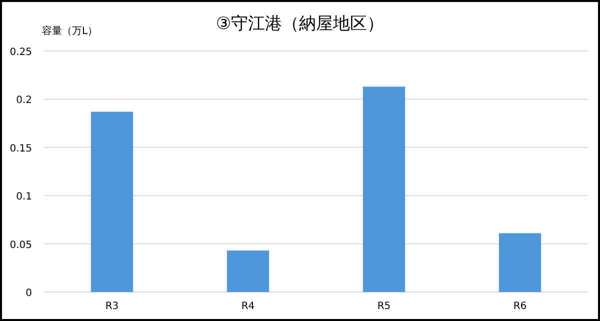 The image size is (600, 321). Describe the element at coordinates (248, 306) in the screenshot. I see `x-tick-label: R4` at that location.